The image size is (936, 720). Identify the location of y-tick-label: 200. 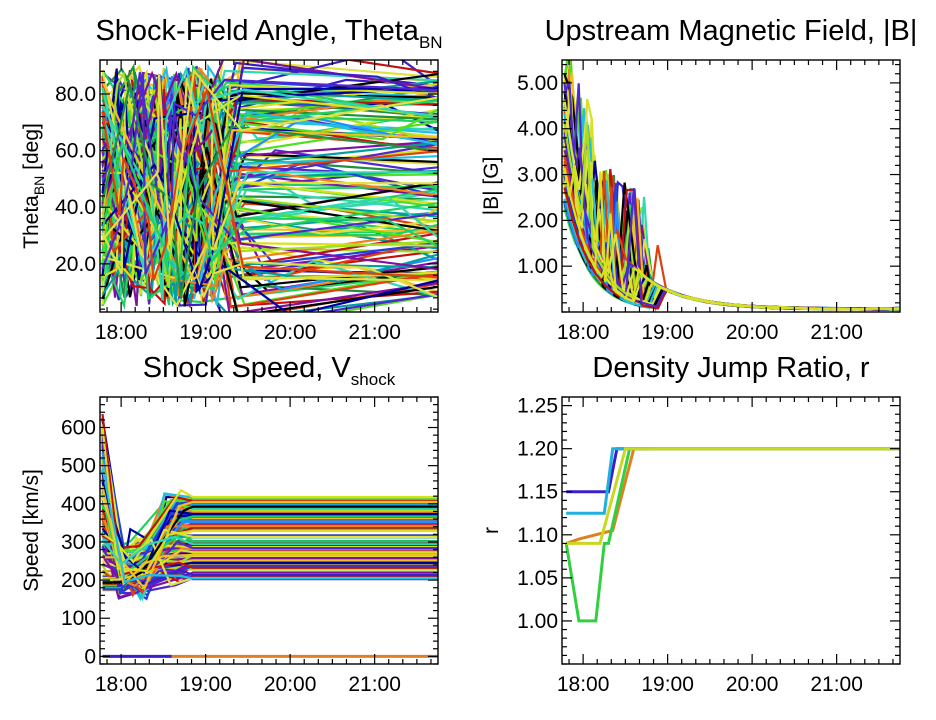
(78, 580).